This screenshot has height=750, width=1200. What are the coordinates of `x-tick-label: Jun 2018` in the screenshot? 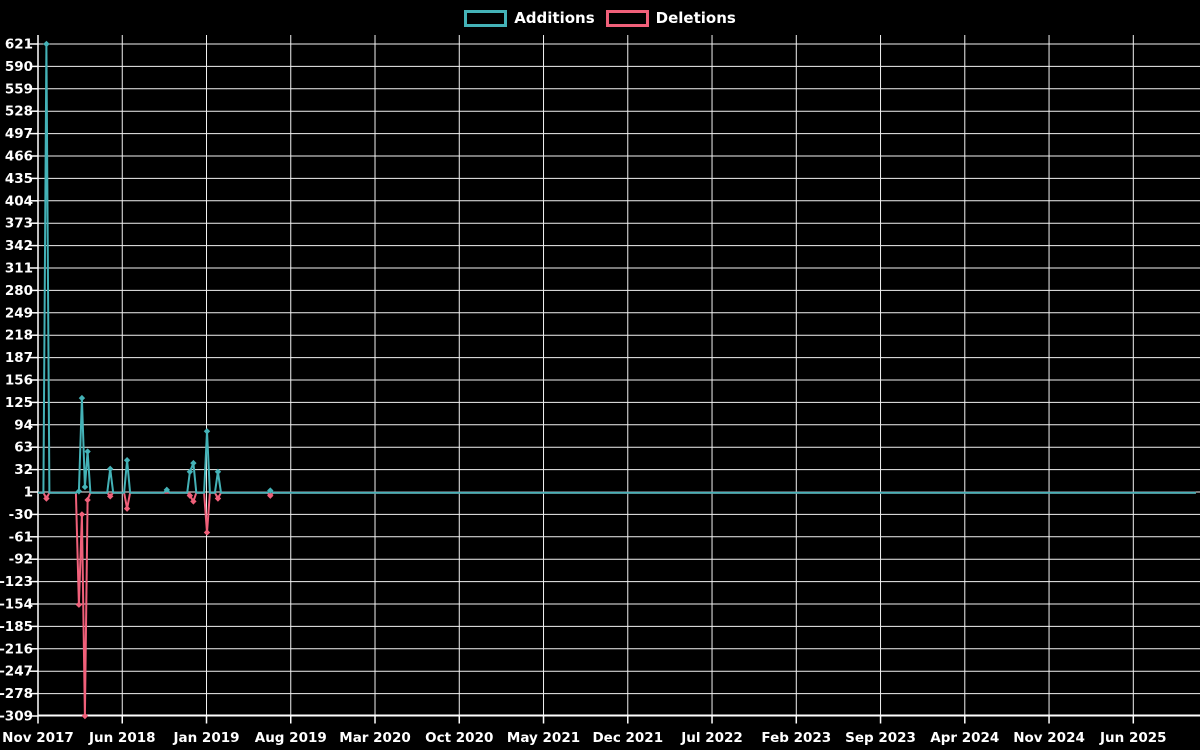 It's located at (122, 738).